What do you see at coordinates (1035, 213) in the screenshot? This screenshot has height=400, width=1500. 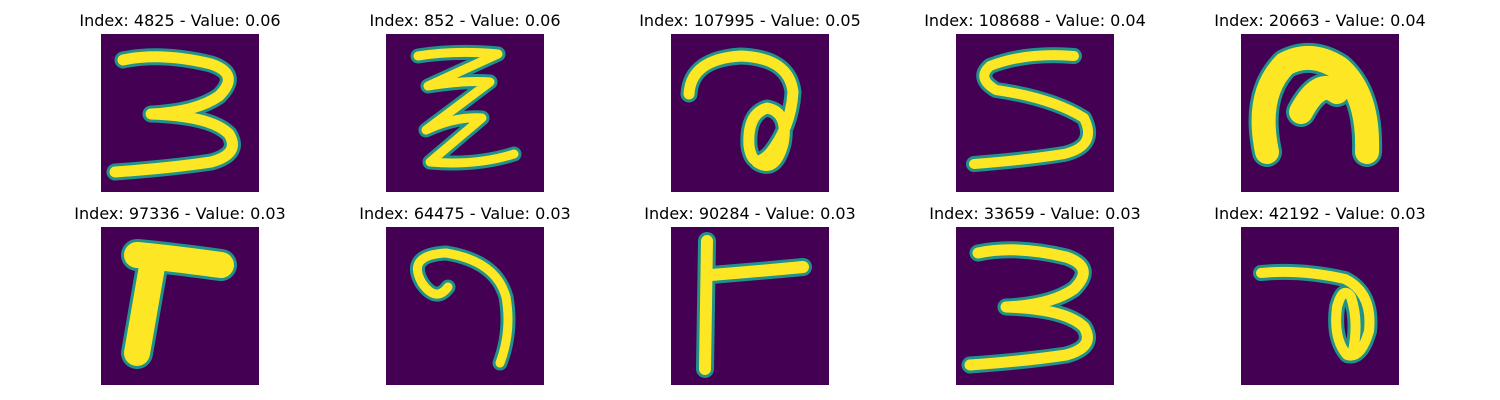 I see `panel-title: Index: 33659 - Value: 0.03` at bounding box center [1035, 213].